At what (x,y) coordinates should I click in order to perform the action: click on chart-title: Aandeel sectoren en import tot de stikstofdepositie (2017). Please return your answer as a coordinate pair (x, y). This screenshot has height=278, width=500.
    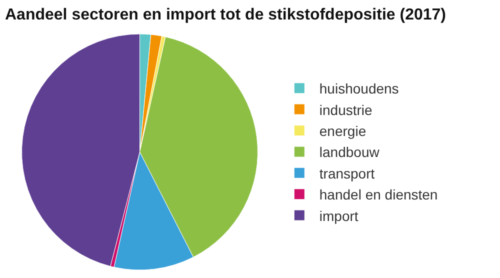
    Looking at the image, I should click on (225, 15).